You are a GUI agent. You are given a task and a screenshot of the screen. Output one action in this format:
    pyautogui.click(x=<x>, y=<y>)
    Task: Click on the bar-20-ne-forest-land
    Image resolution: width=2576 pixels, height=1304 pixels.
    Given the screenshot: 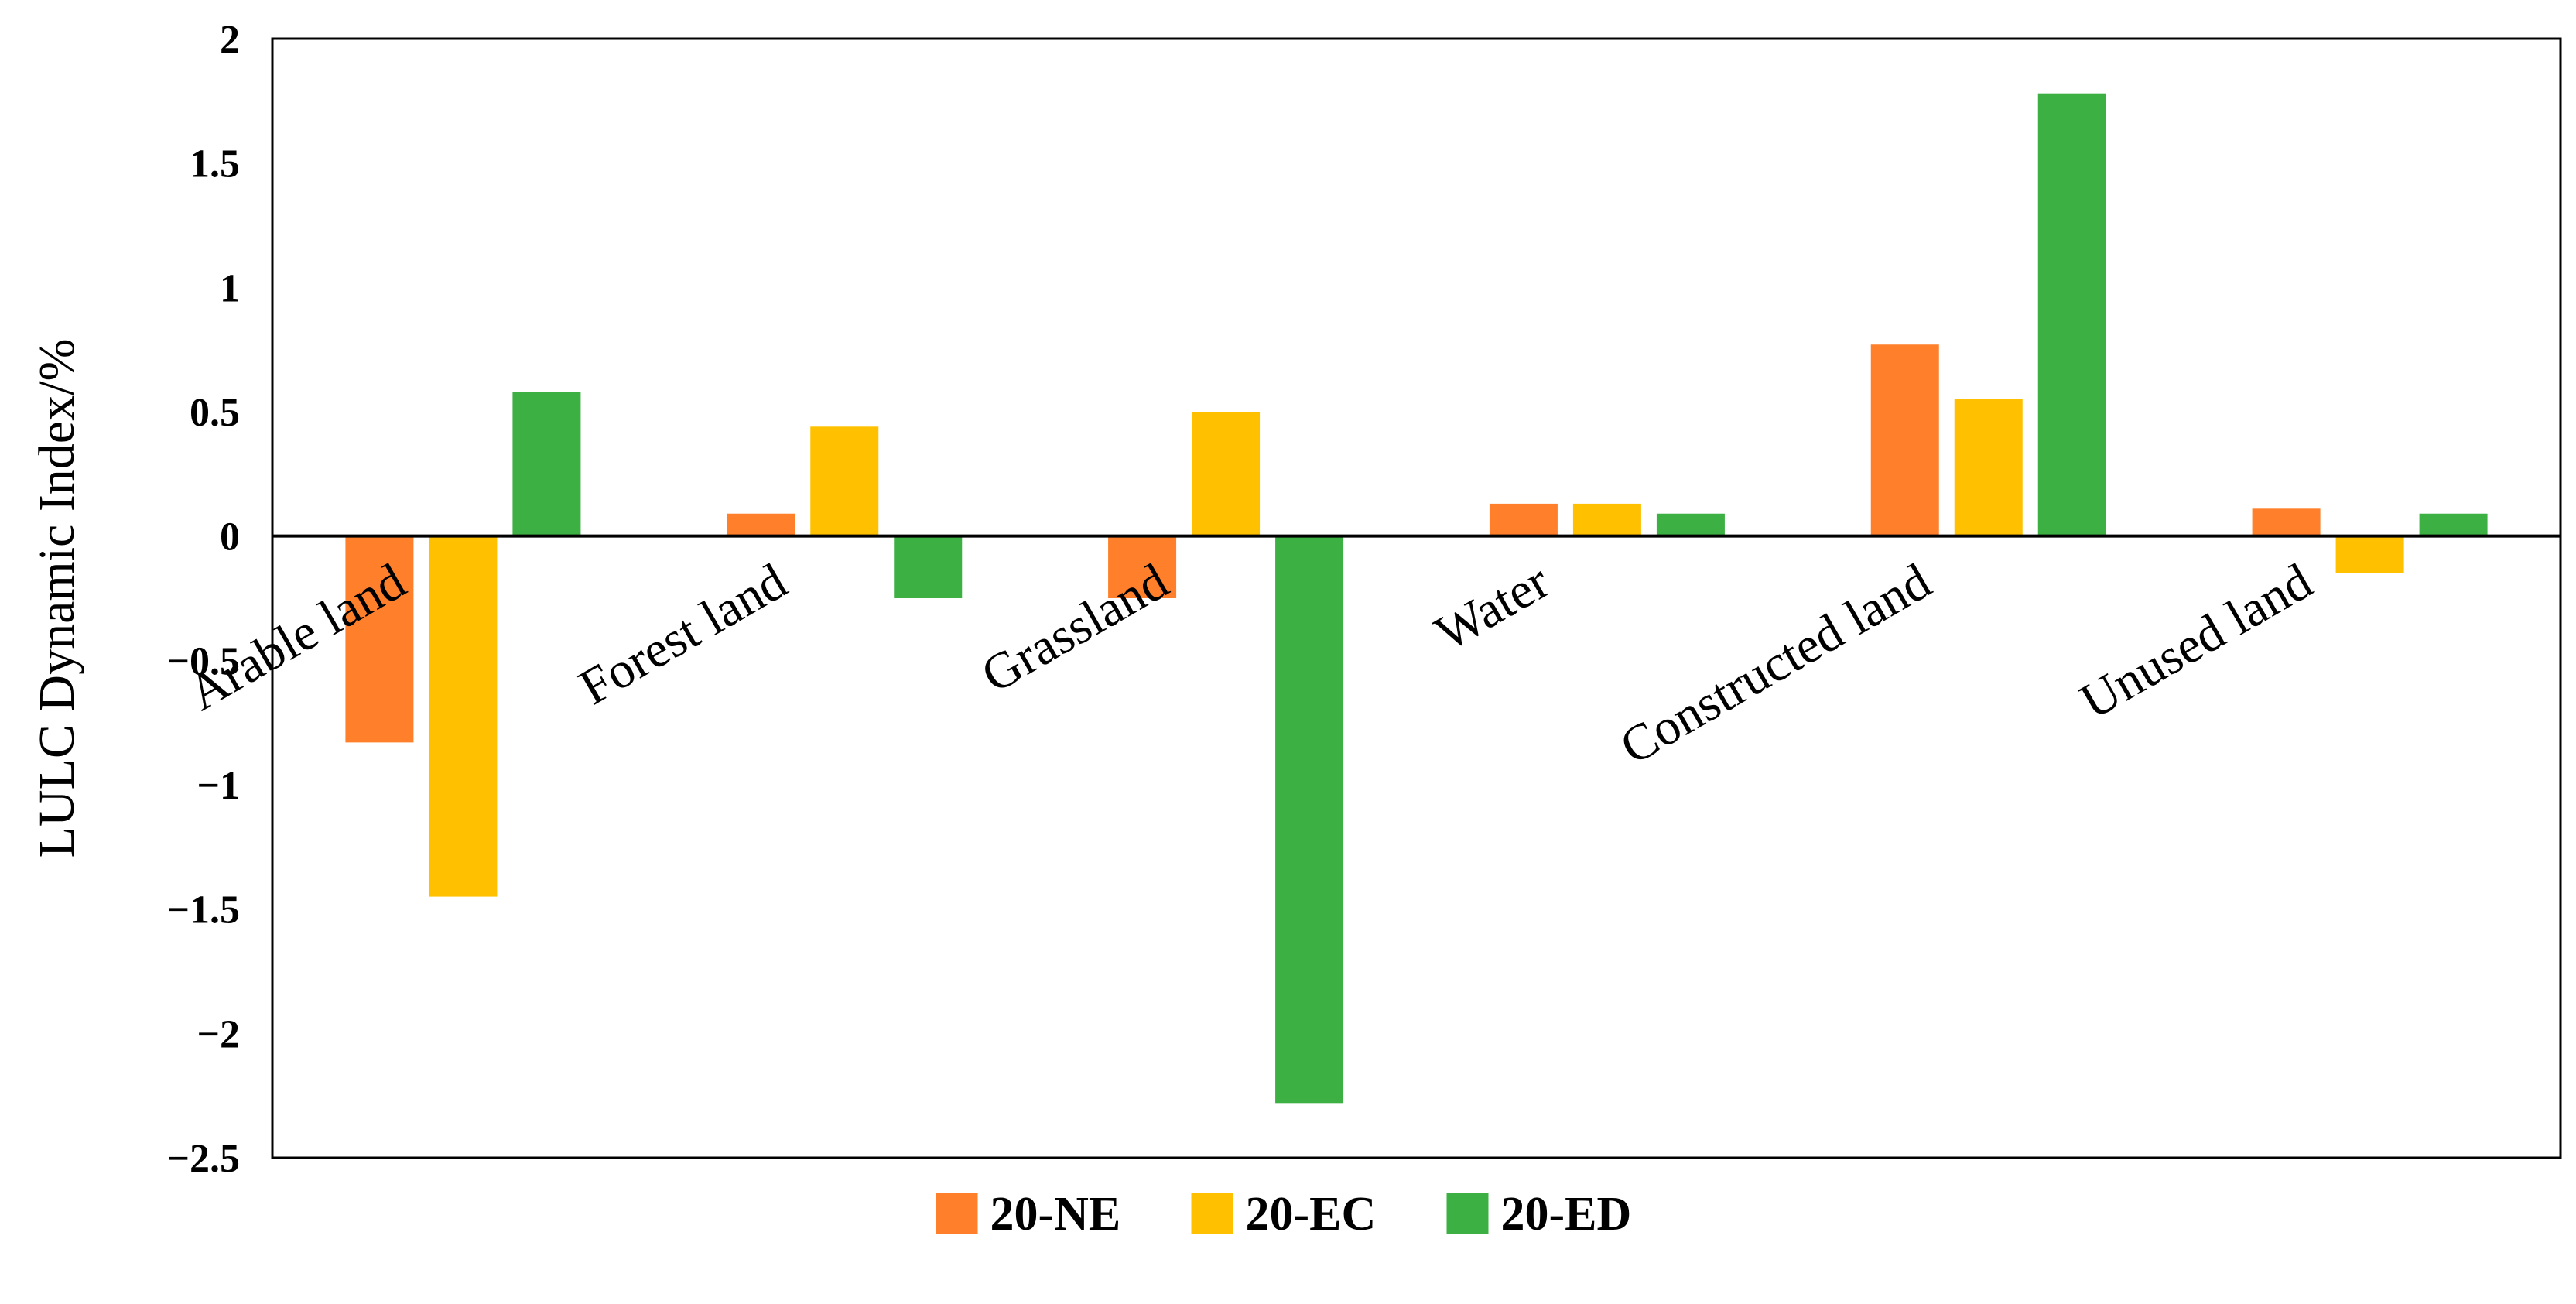 What is the action you would take?
    pyautogui.click(x=761, y=524)
    